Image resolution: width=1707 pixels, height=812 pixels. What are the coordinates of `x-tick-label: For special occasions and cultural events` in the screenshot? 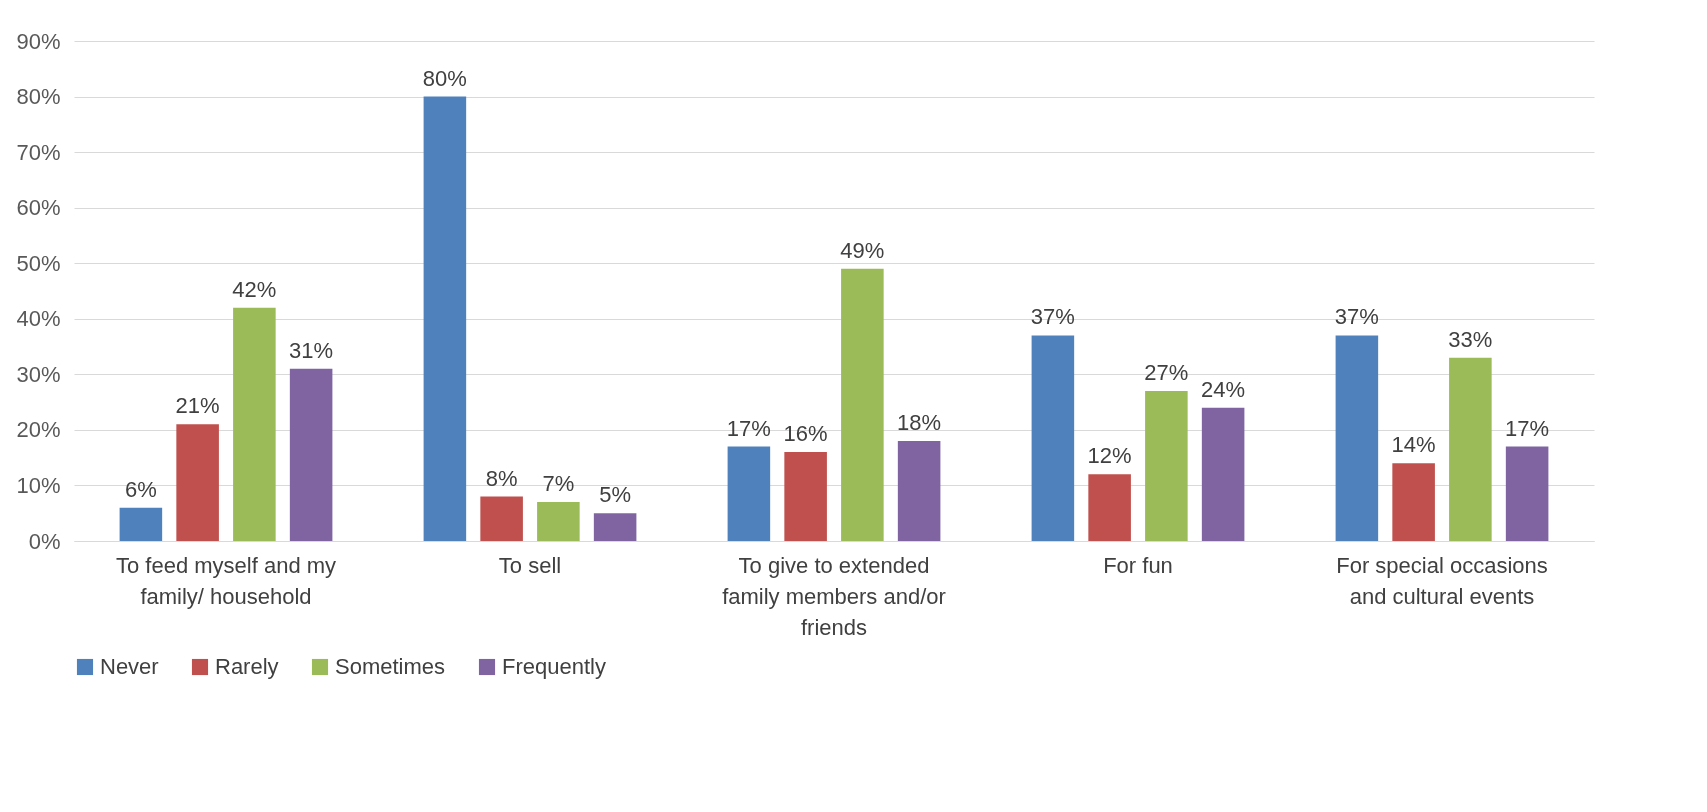 It's located at (1442, 580).